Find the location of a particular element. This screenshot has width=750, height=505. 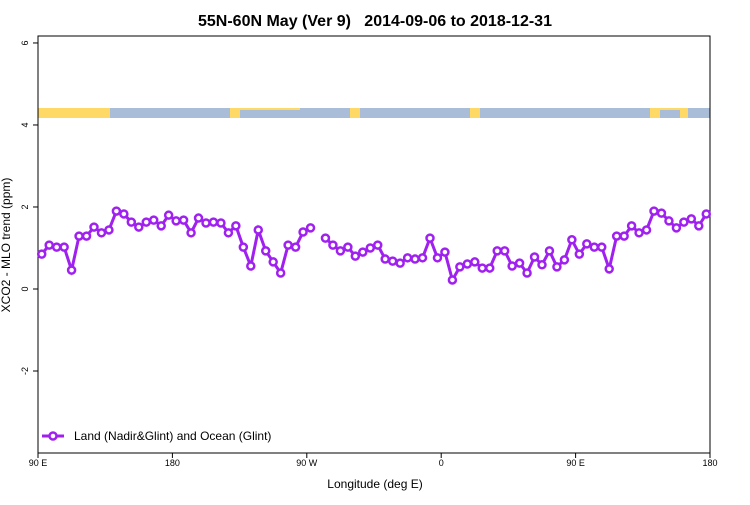

y-tick-label: 6 is located at coordinates (25, 42).